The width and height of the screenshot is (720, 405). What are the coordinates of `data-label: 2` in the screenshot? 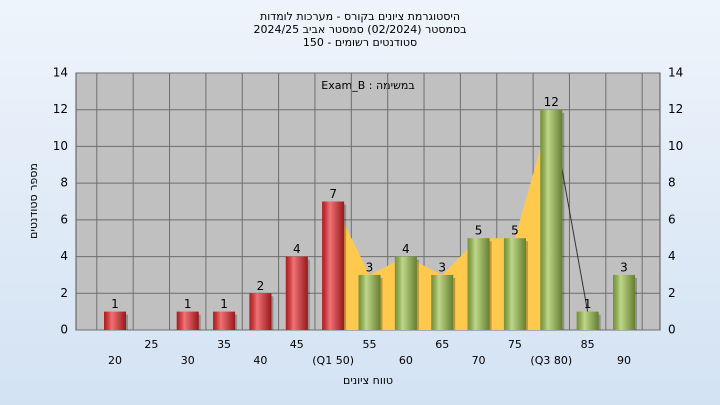 It's located at (261, 286).